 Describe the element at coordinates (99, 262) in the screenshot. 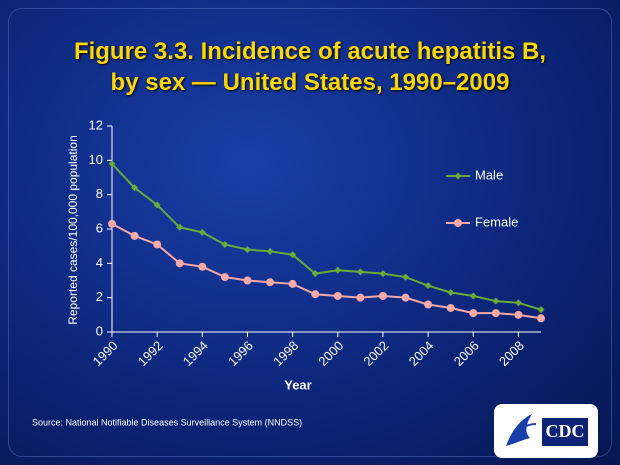

I see `y-tick-label: 4` at that location.